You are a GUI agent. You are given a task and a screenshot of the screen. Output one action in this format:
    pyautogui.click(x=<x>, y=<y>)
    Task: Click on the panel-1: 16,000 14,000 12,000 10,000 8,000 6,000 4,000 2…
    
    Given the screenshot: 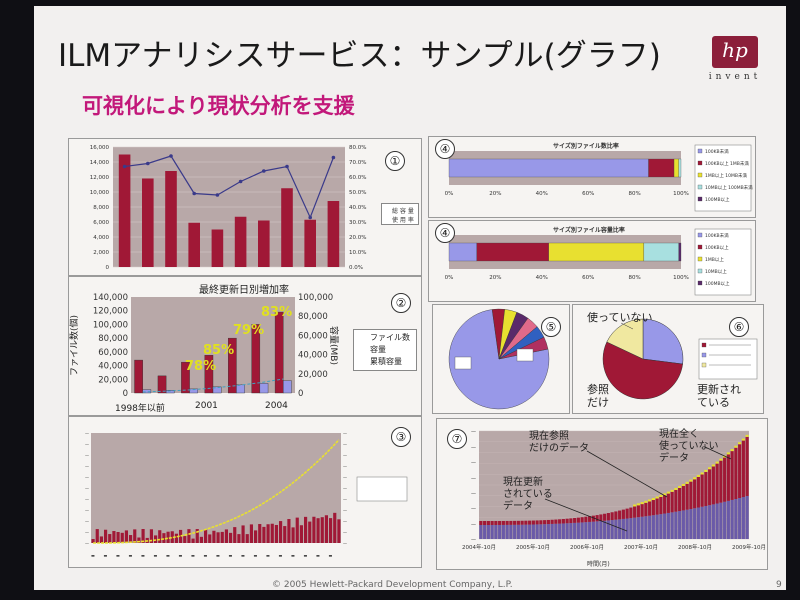 What is the action you would take?
    pyautogui.click(x=245, y=207)
    